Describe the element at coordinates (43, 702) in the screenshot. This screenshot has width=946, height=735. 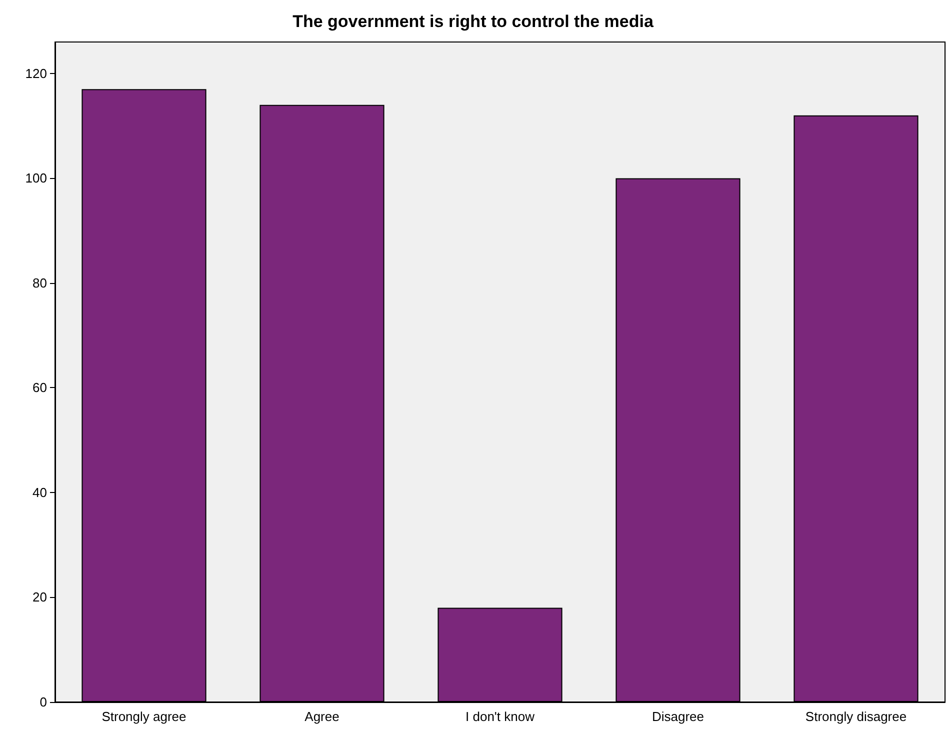
I see `y-tick-label: 0` at that location.